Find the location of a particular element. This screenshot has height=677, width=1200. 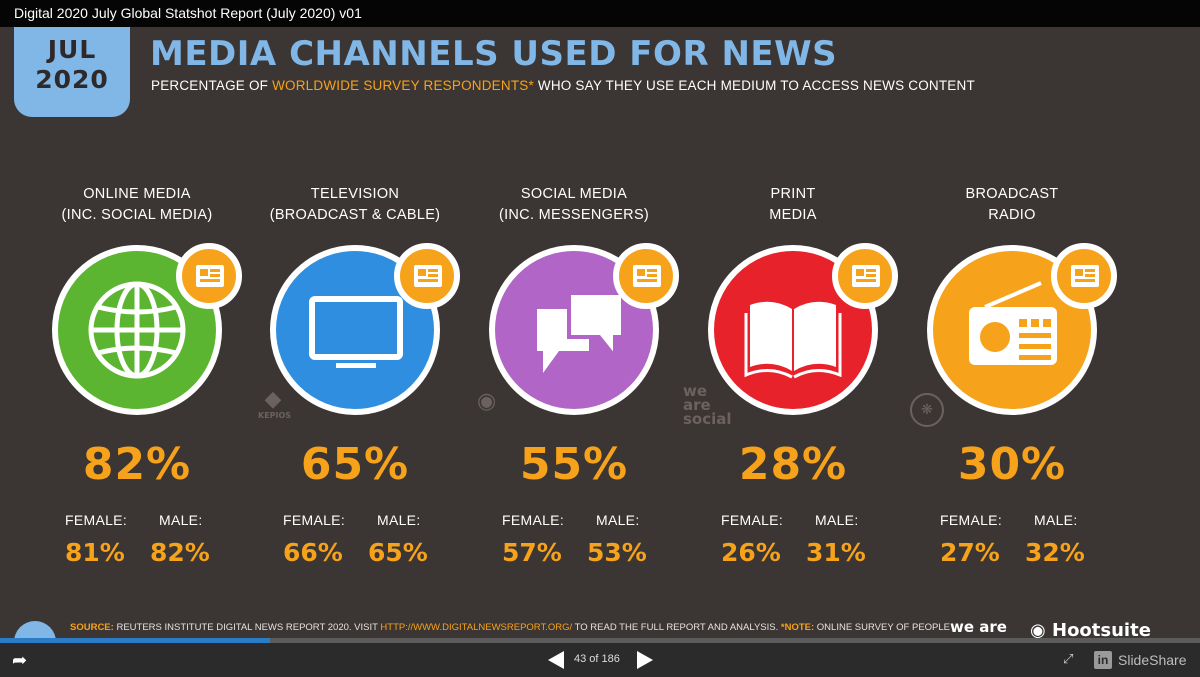

category-label: BROADCAST RADIO is located at coordinates (1012, 204).